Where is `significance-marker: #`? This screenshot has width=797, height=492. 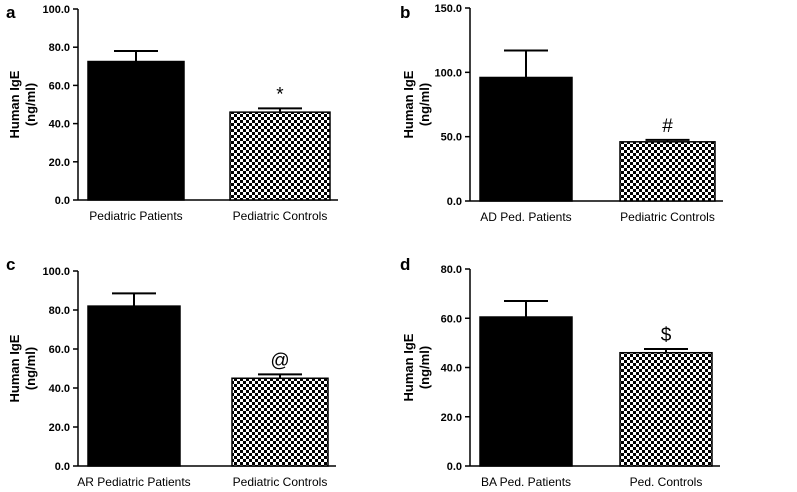
significance-marker: # is located at coordinates (667, 126).